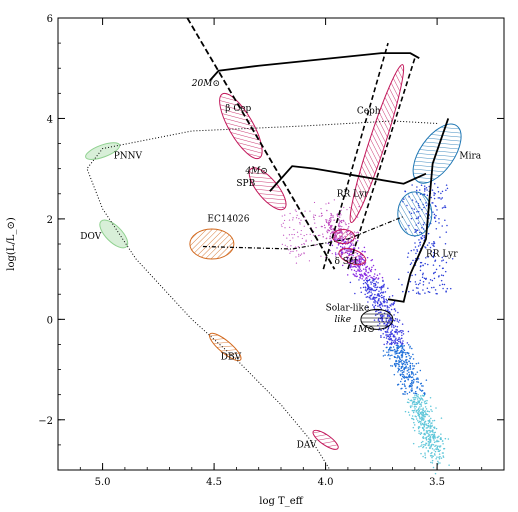 The image size is (518, 512). I want to click on annotation-1: 4M⊙, so click(255, 172).